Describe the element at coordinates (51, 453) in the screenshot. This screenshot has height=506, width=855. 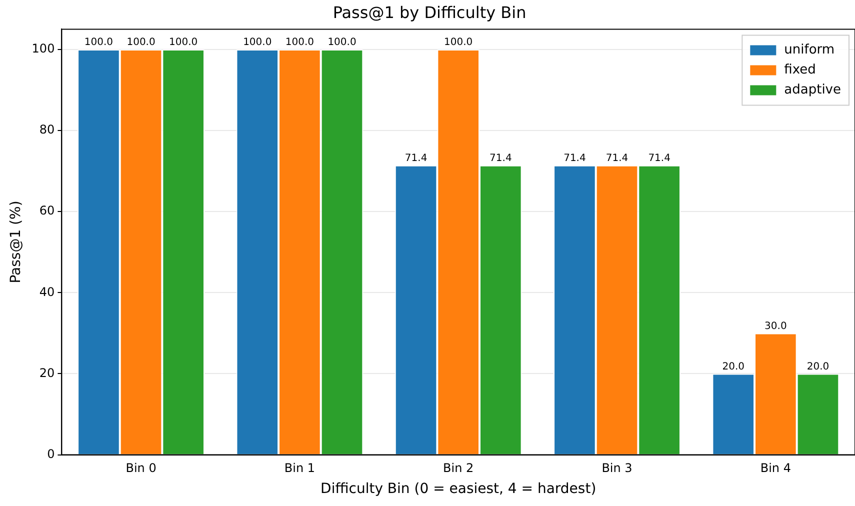
I see `y-tick-label: 0` at that location.